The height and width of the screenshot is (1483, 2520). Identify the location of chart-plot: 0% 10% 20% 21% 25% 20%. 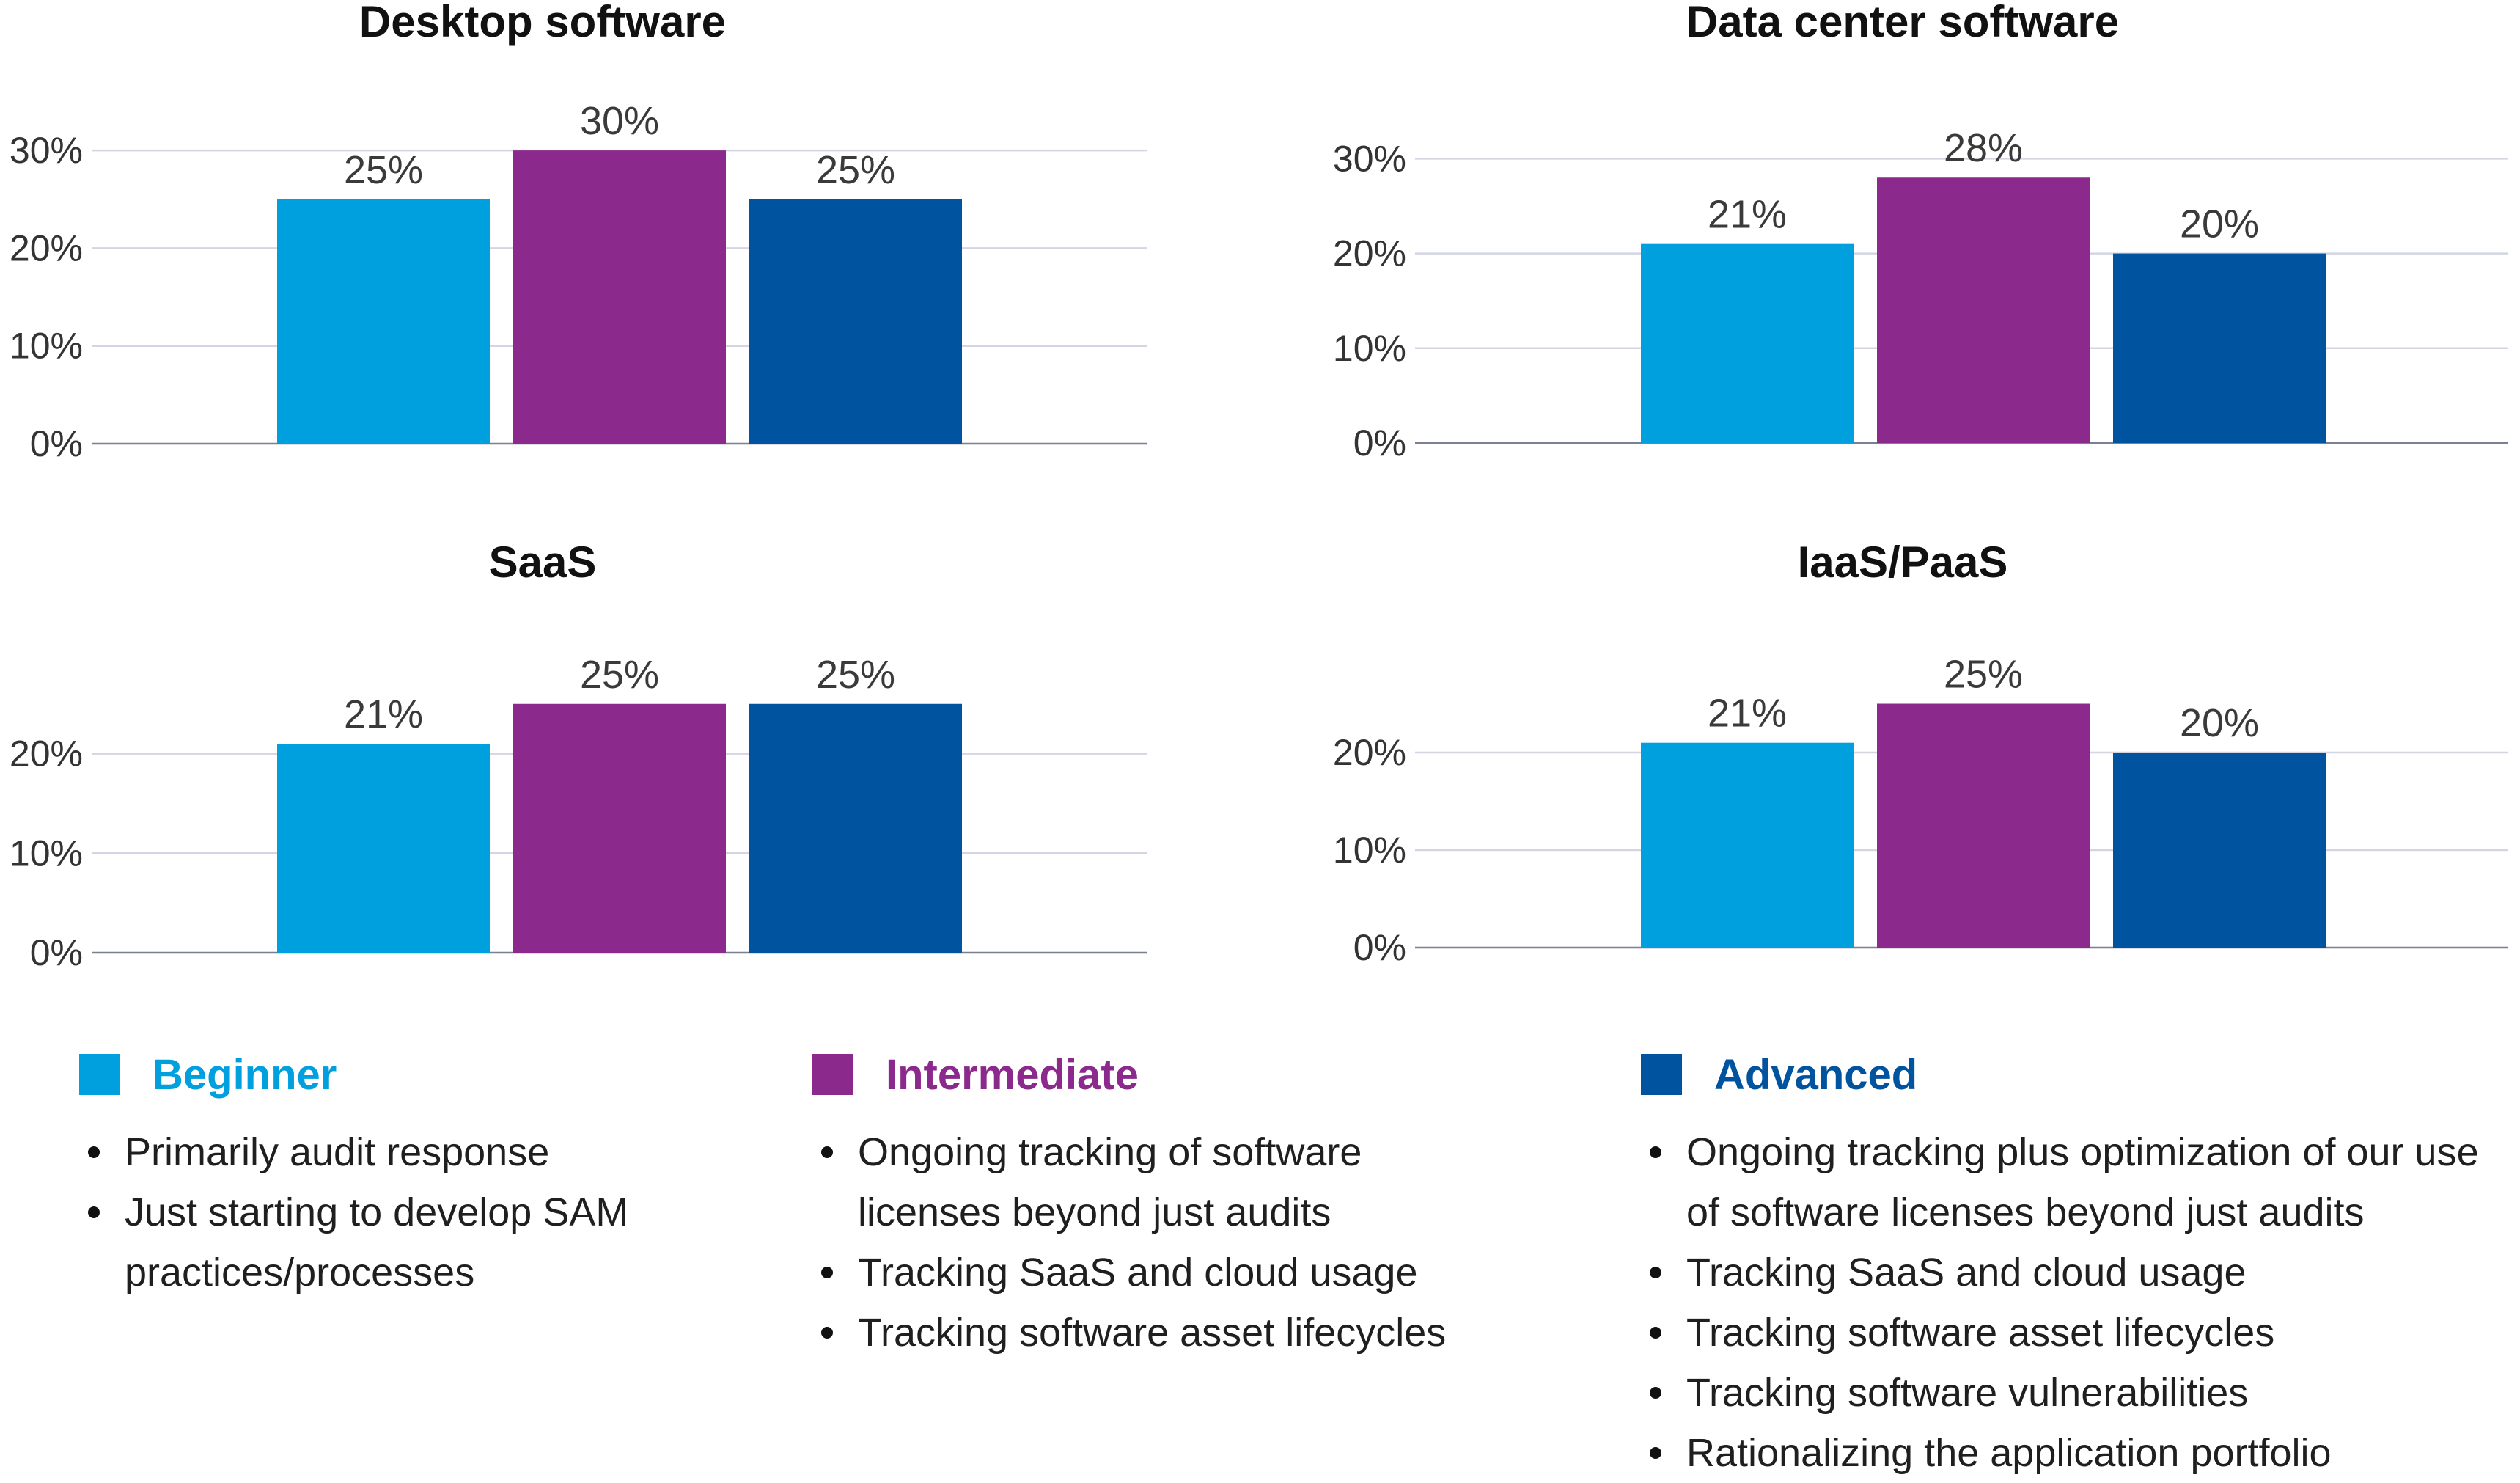
(1920, 810).